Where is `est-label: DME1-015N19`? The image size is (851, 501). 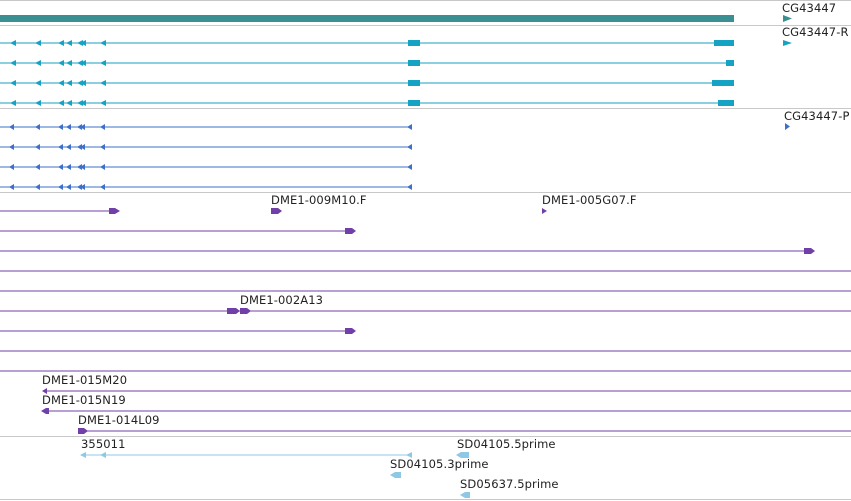
est-label: DME1-015N19 is located at coordinates (84, 400).